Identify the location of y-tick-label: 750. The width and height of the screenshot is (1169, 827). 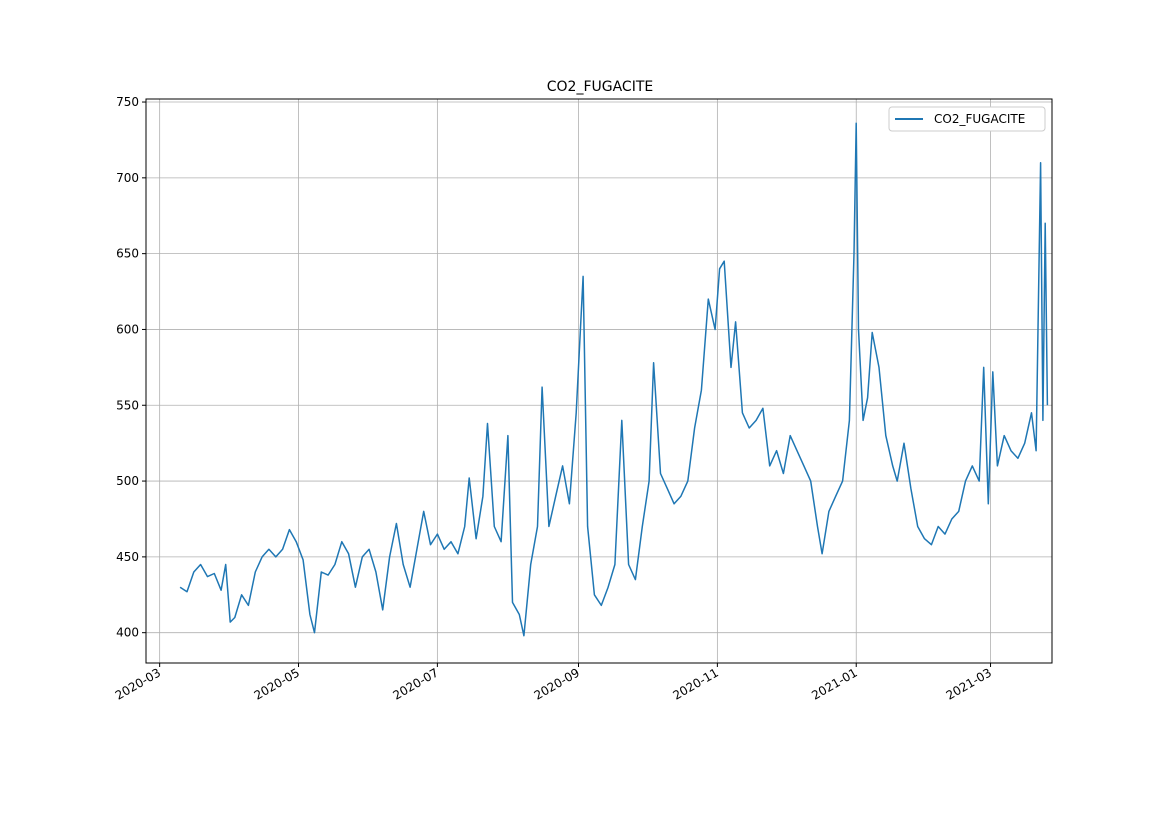
(127, 102).